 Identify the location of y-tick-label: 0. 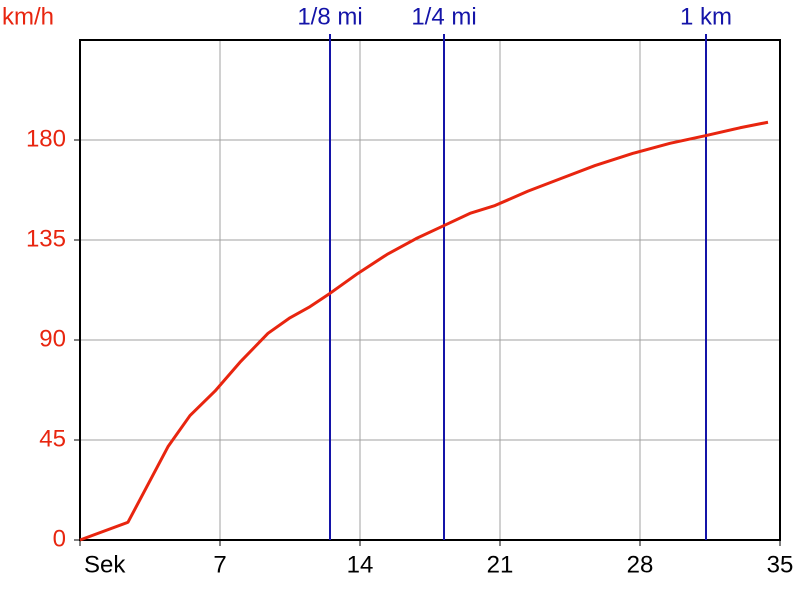
(59, 538).